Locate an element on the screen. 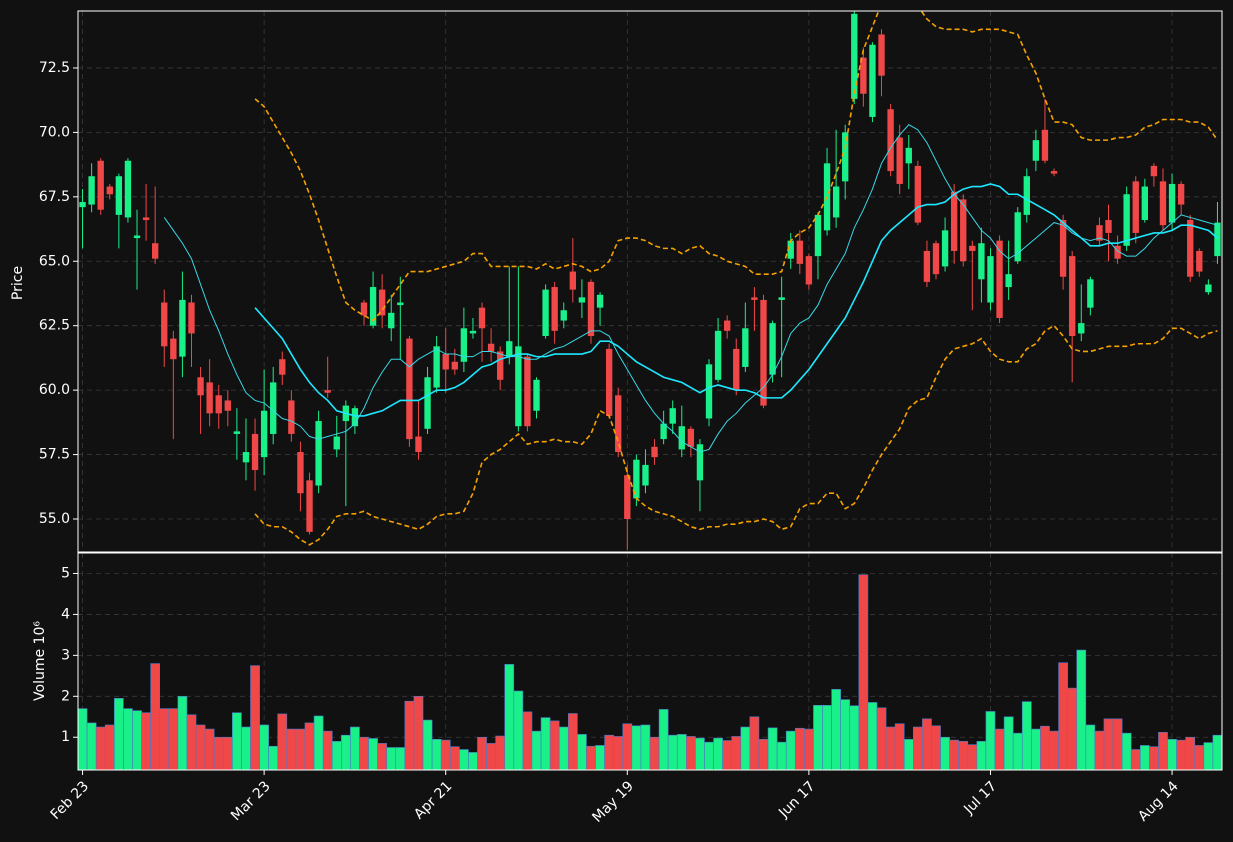  price-axis-label: Price is located at coordinates (18, 283).